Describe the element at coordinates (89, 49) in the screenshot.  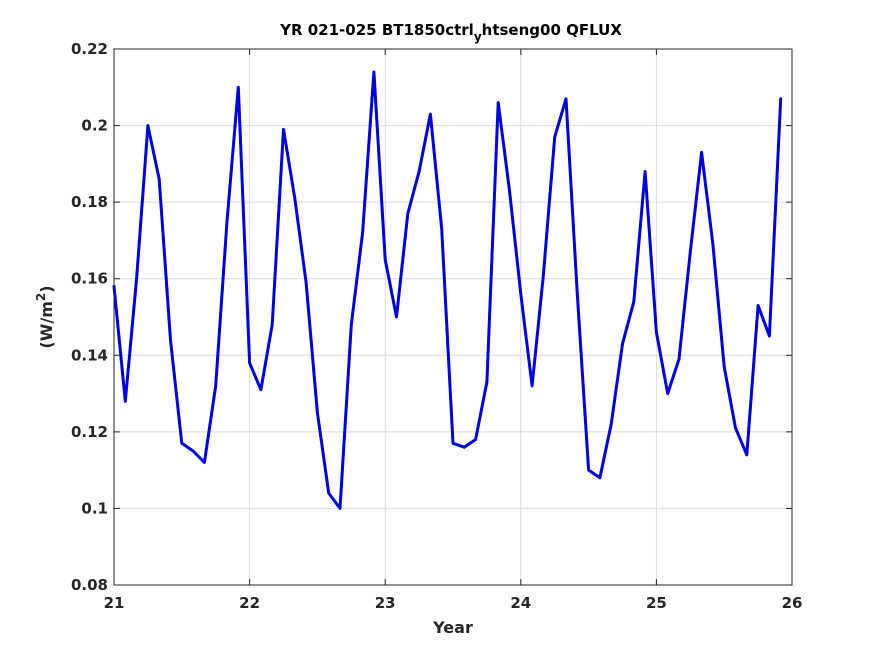
I see `y-tick-label: 0.22` at that location.